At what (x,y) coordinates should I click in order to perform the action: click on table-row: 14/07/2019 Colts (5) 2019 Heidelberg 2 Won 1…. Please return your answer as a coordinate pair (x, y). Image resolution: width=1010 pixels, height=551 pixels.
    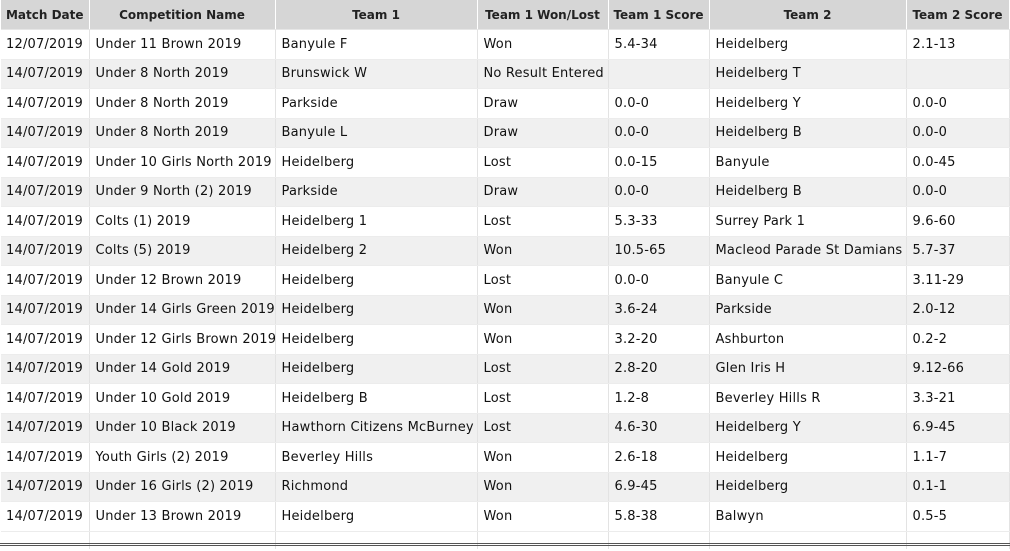
    Looking at the image, I should click on (505, 251).